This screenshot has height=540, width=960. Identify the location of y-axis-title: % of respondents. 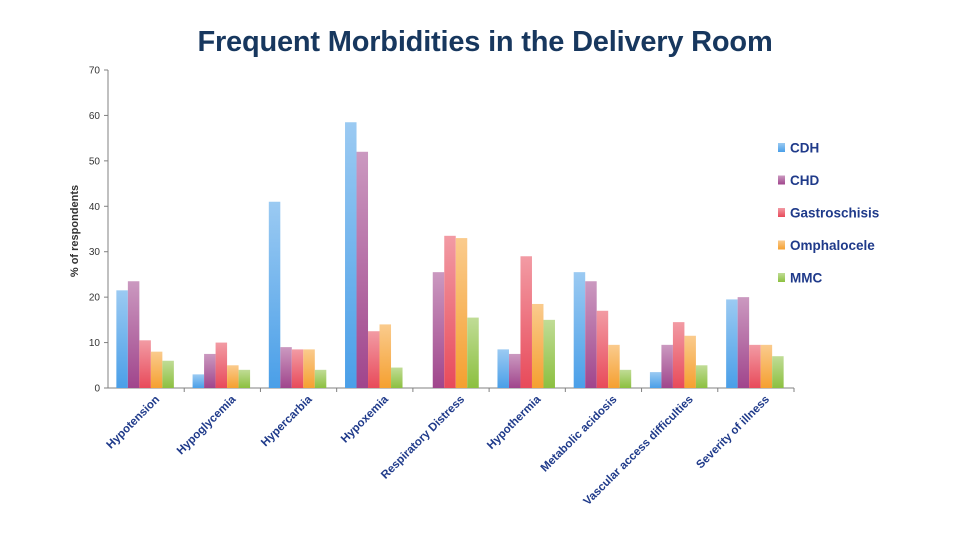
(75, 231).